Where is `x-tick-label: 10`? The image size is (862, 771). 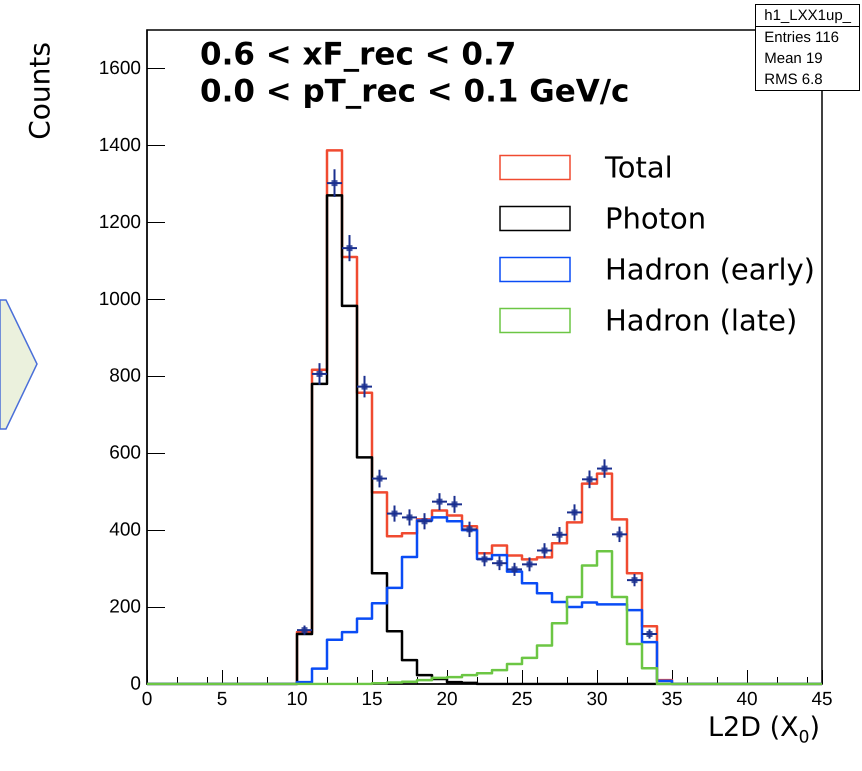 x-tick-label: 10 is located at coordinates (297, 699).